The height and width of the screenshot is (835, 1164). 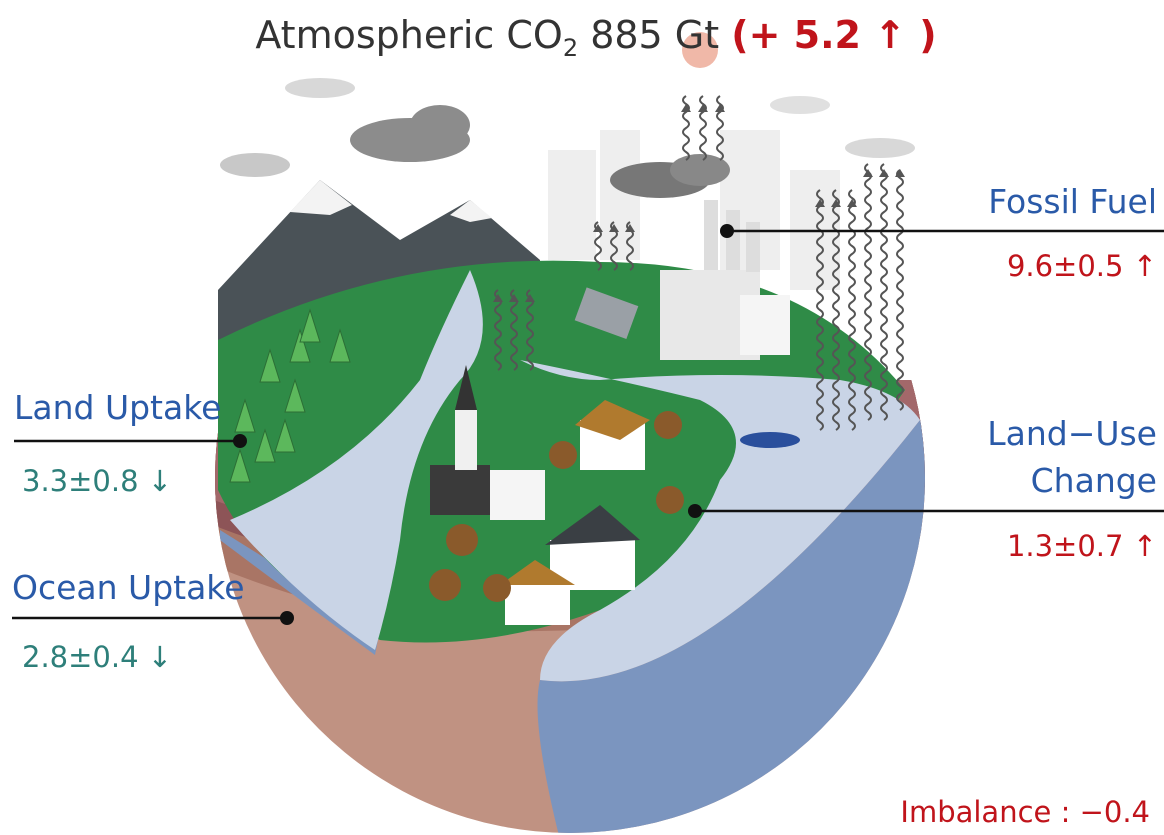 What do you see at coordinates (570, 48) in the screenshot?
I see `title-subscript: 2` at bounding box center [570, 48].